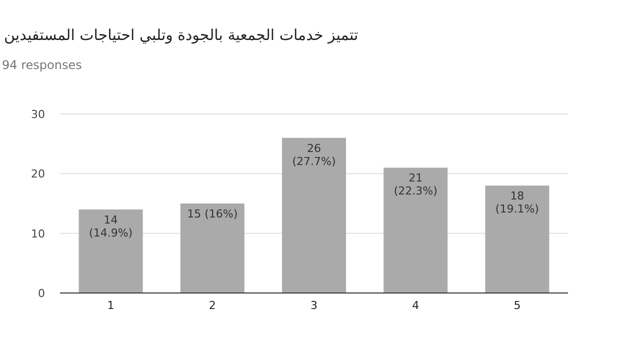  I want to click on xtick: 5, so click(517, 305).